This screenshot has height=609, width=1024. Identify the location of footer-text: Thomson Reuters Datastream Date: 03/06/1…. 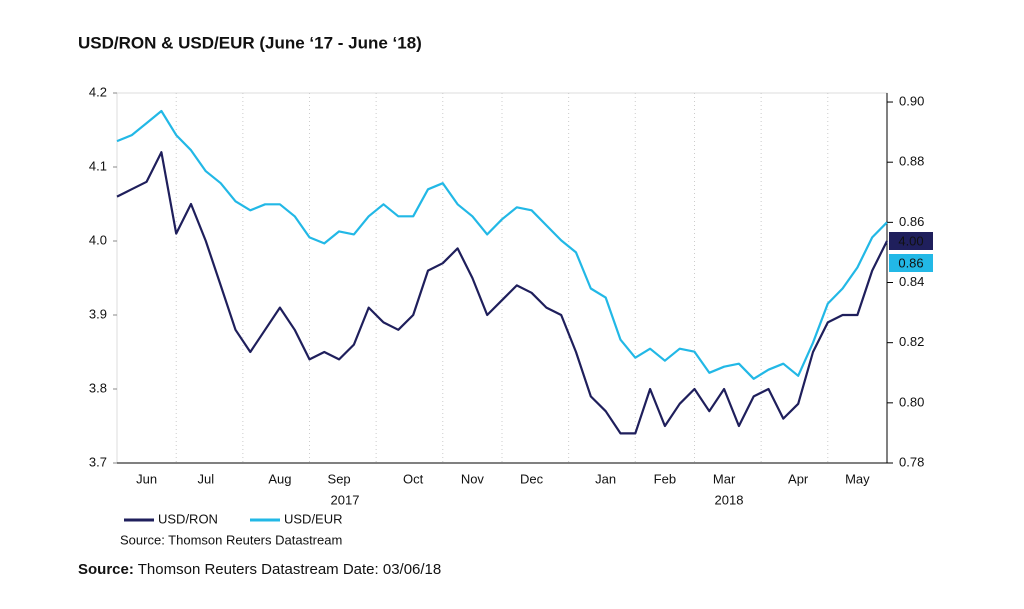
(287, 569).